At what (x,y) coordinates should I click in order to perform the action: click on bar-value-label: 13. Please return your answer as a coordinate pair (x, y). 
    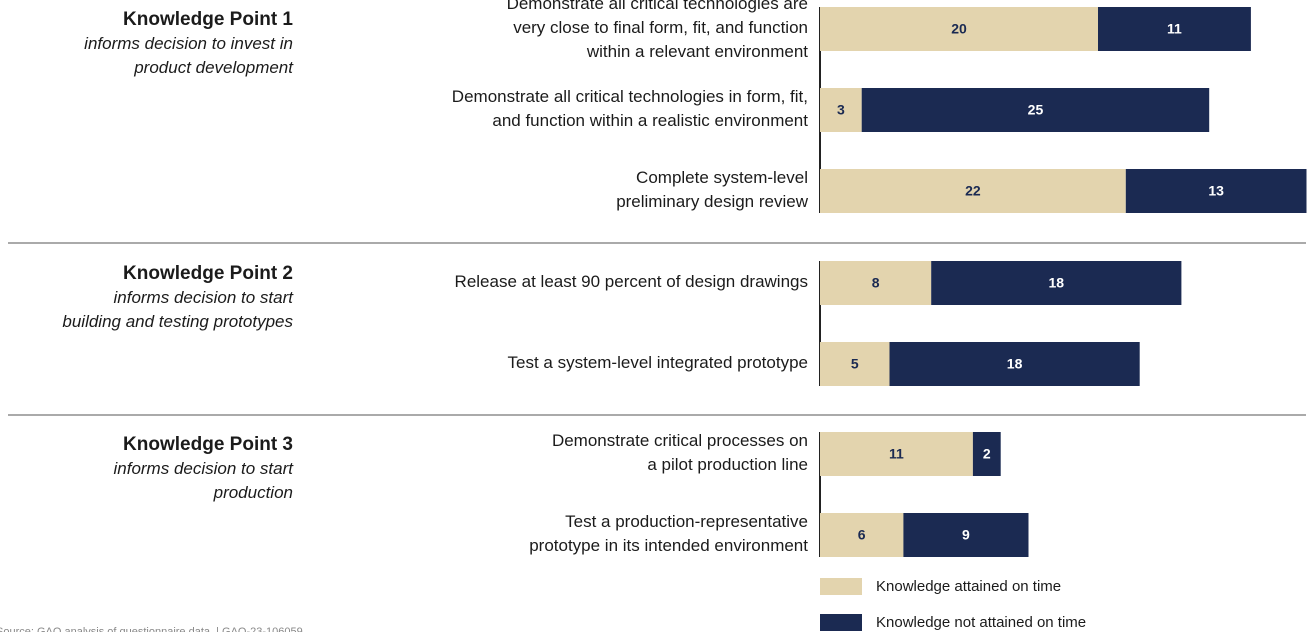
    Looking at the image, I should click on (1216, 191).